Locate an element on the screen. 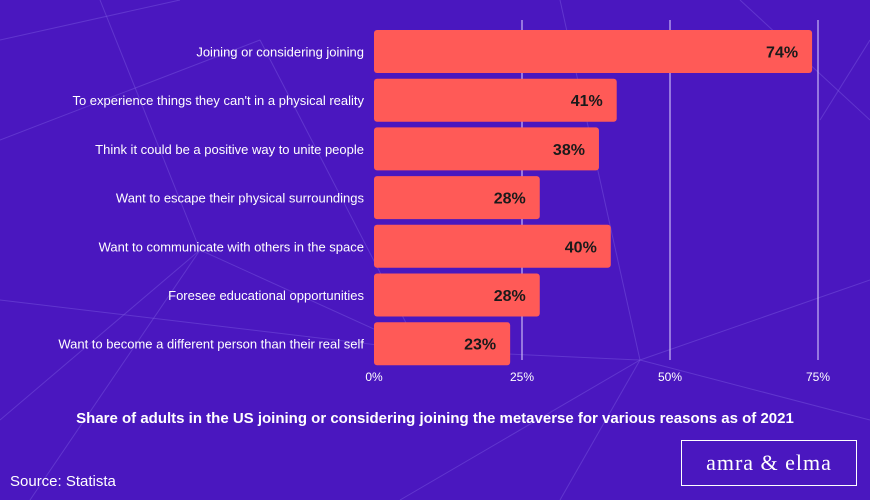 The width and height of the screenshot is (870, 500). x-axis-ticks: 0% 25% 50% 75% is located at coordinates (597, 377).